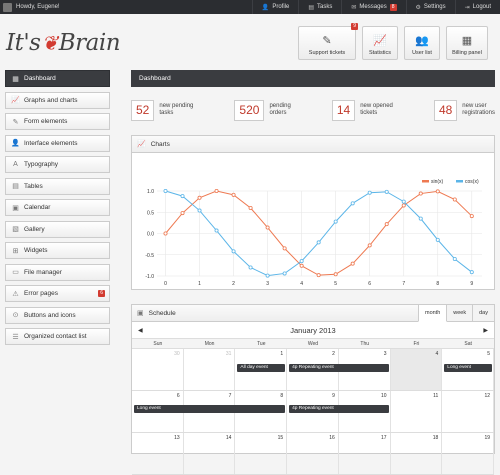 The height and width of the screenshot is (475, 500). I want to click on calendar-day: 17, so click(365, 453).